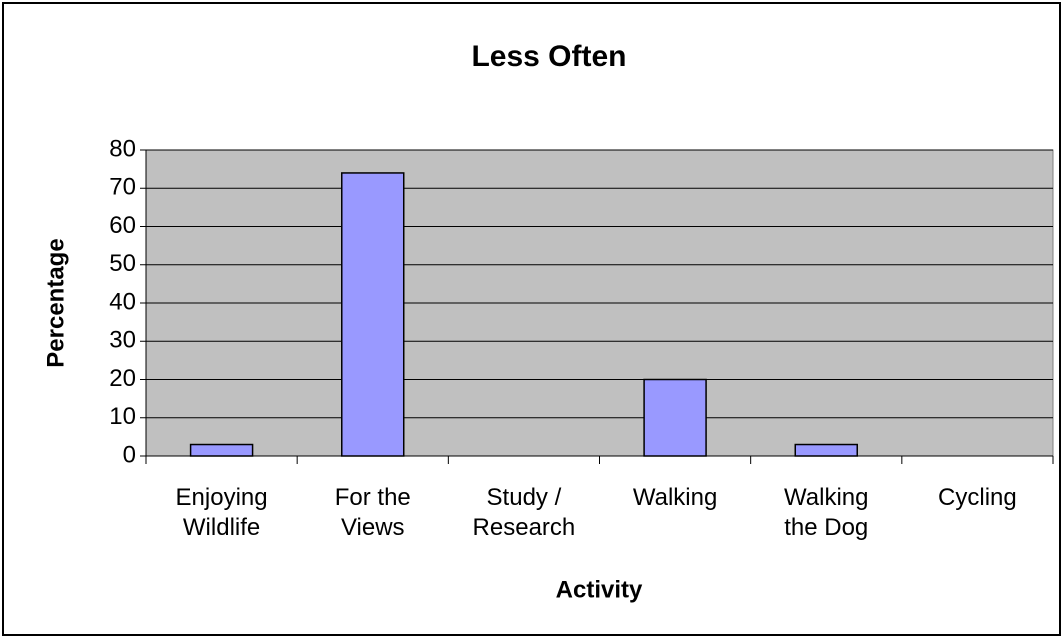  What do you see at coordinates (122, 263) in the screenshot?
I see `y-tick-label: 50` at bounding box center [122, 263].